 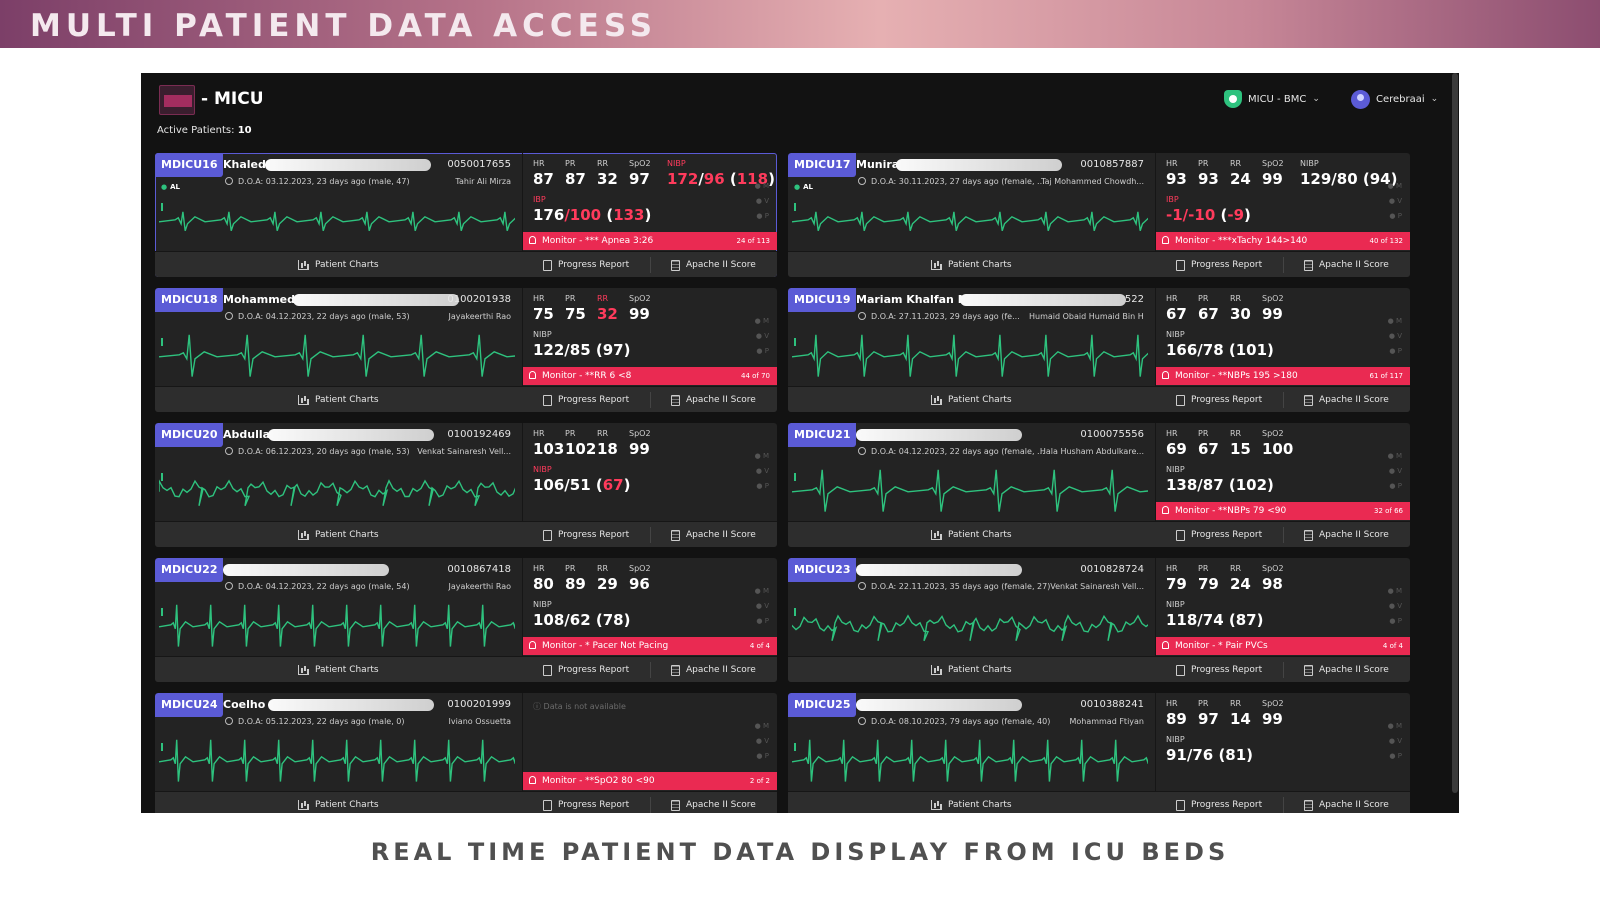 I want to click on monitor-alarm-bar: Monitor - **SpO2 80 <90 2 of 2, so click(x=650, y=781).